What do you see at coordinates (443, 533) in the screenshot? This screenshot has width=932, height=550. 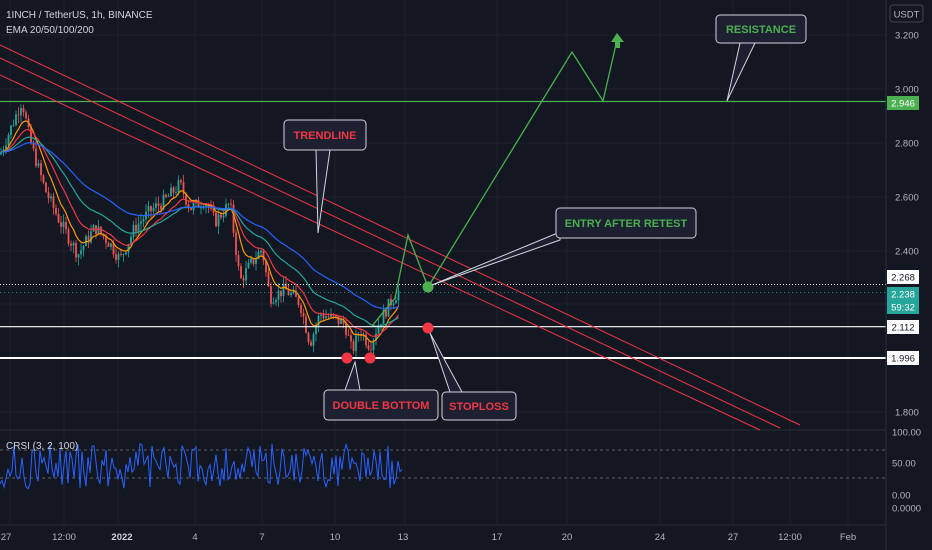 I see `time-axis: 27 12:00 2022 4 7 10 13 17 20 24 27 12:00 Feb` at bounding box center [443, 533].